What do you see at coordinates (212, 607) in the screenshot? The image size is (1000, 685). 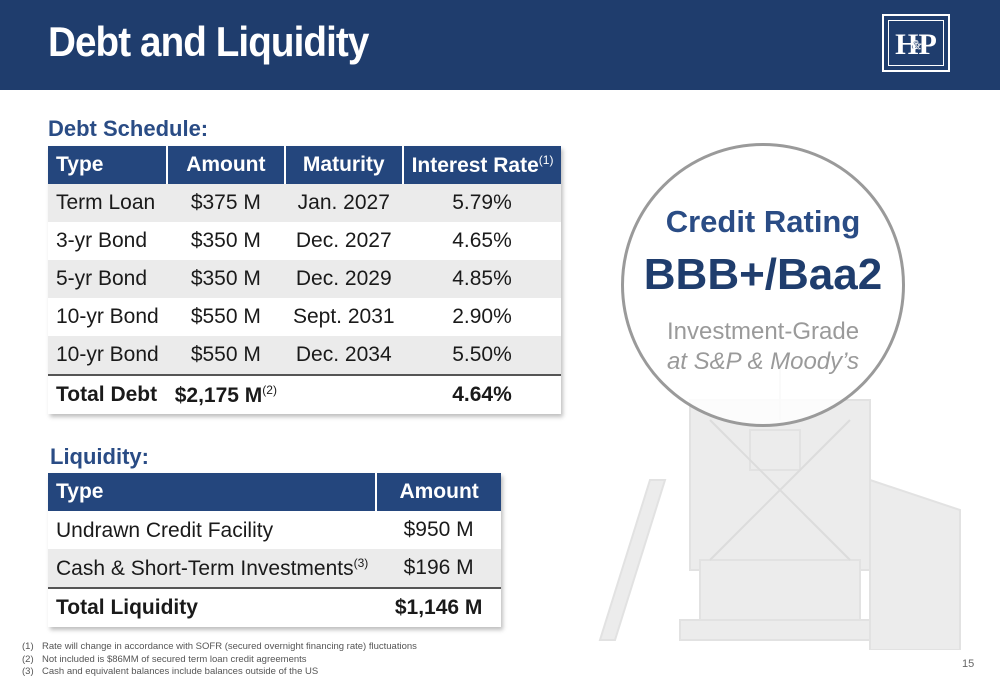 I see `total-liquidity-label: Total Liquidity` at bounding box center [212, 607].